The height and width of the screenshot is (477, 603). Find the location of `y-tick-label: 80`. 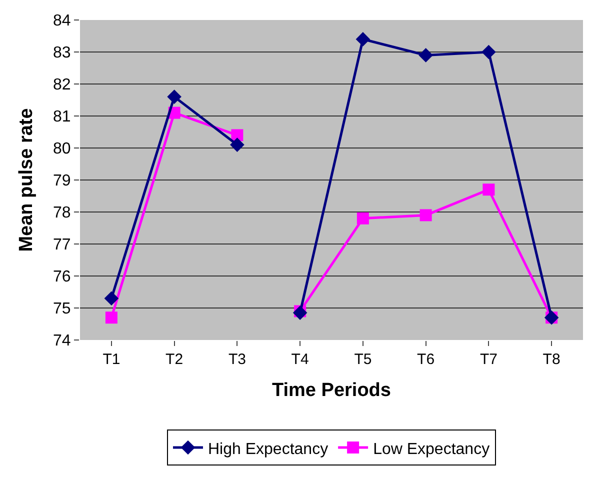

y-tick-label: 80 is located at coordinates (62, 149).